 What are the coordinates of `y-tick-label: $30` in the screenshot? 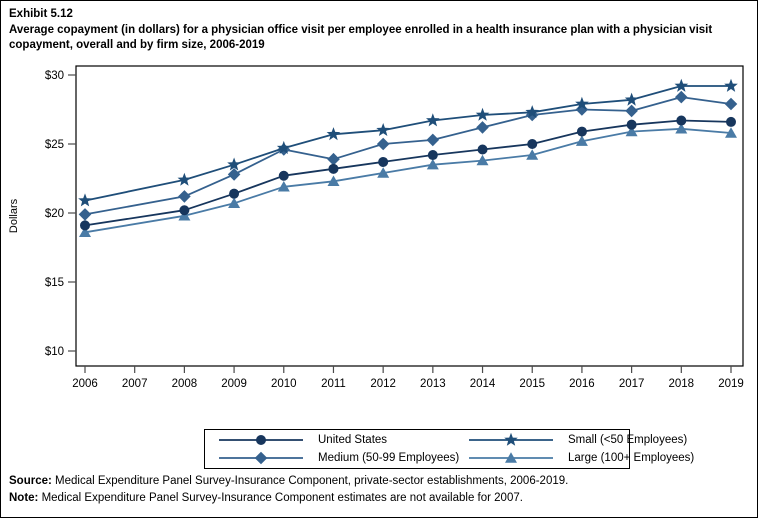 It's located at (54, 76).